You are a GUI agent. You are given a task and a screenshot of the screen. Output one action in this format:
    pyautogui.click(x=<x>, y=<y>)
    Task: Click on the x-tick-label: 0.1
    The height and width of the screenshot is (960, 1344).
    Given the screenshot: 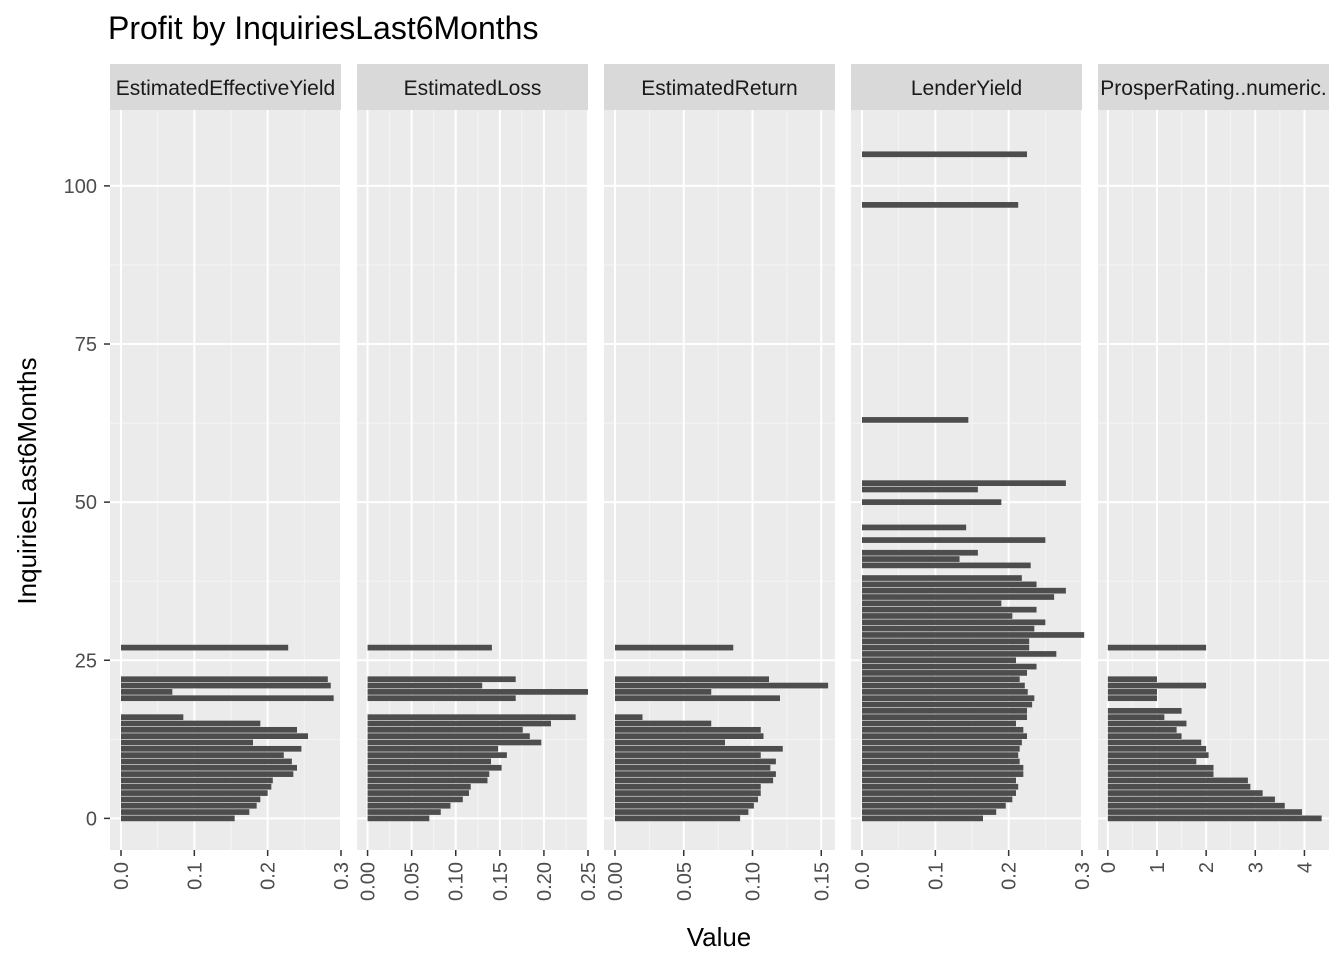 What is the action you would take?
    pyautogui.click(x=936, y=876)
    